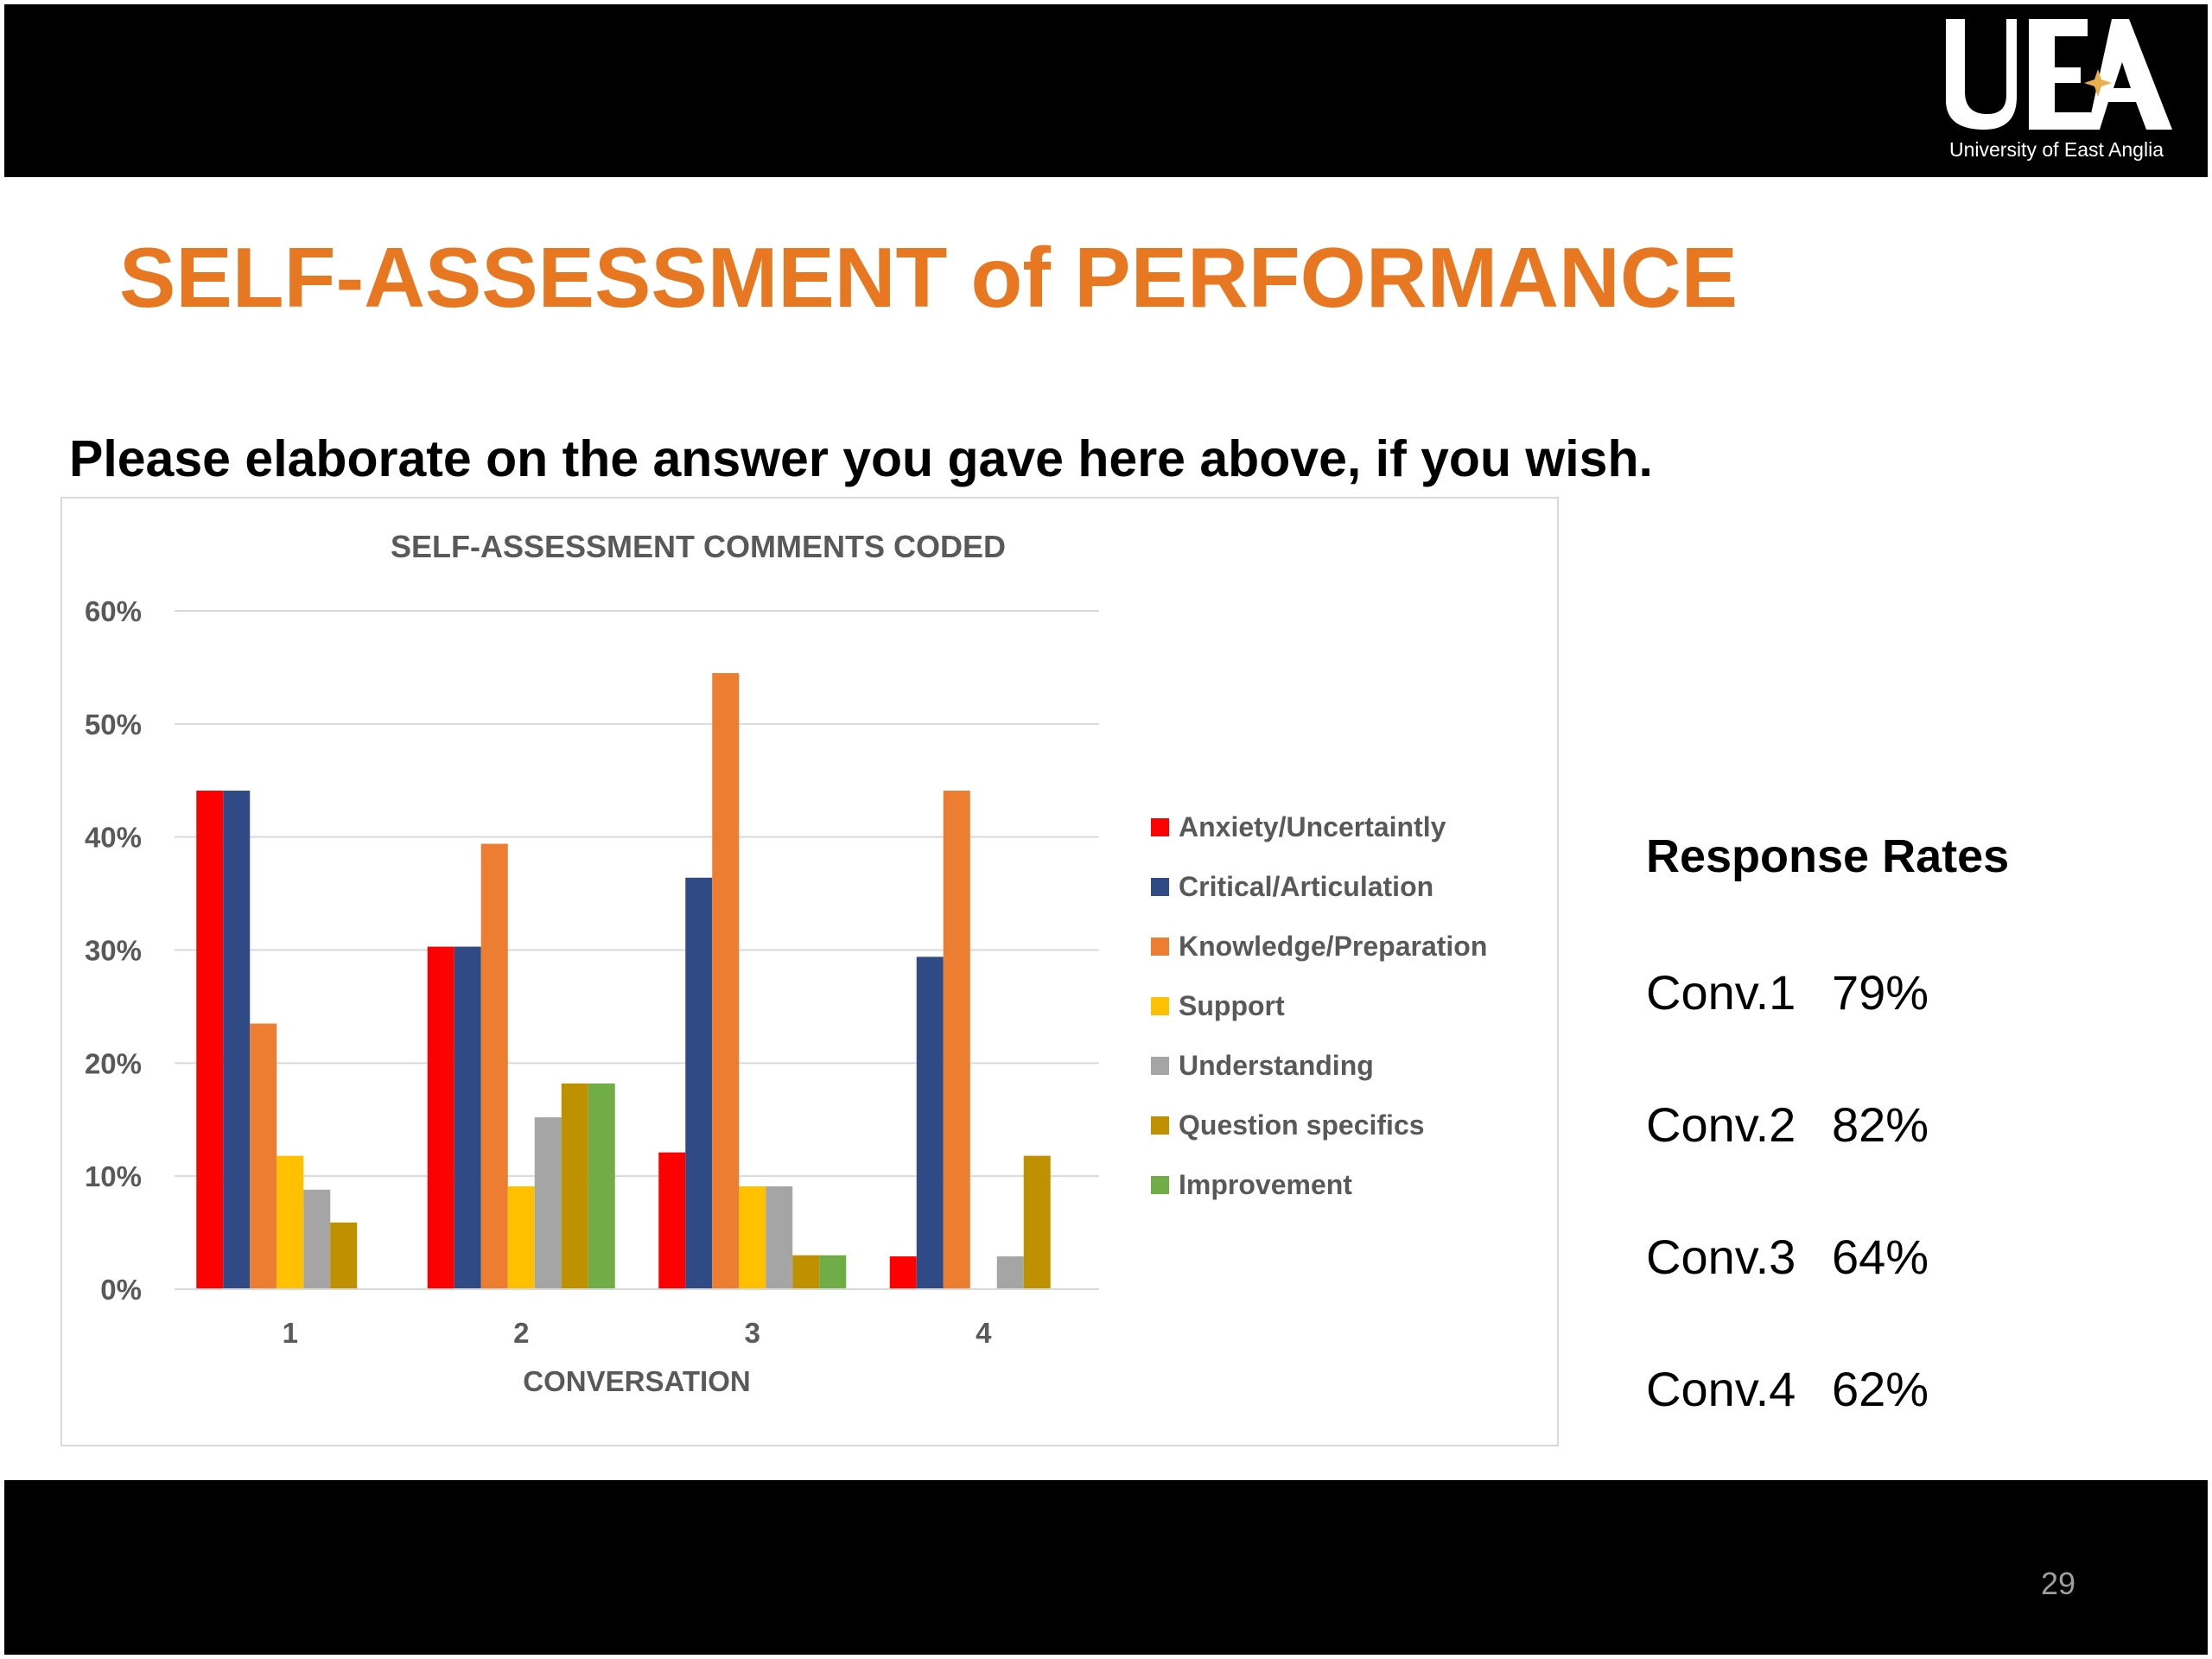 This screenshot has width=2212, height=1659. I want to click on response-rate-row: Conv.1 79%, so click(1787, 992).